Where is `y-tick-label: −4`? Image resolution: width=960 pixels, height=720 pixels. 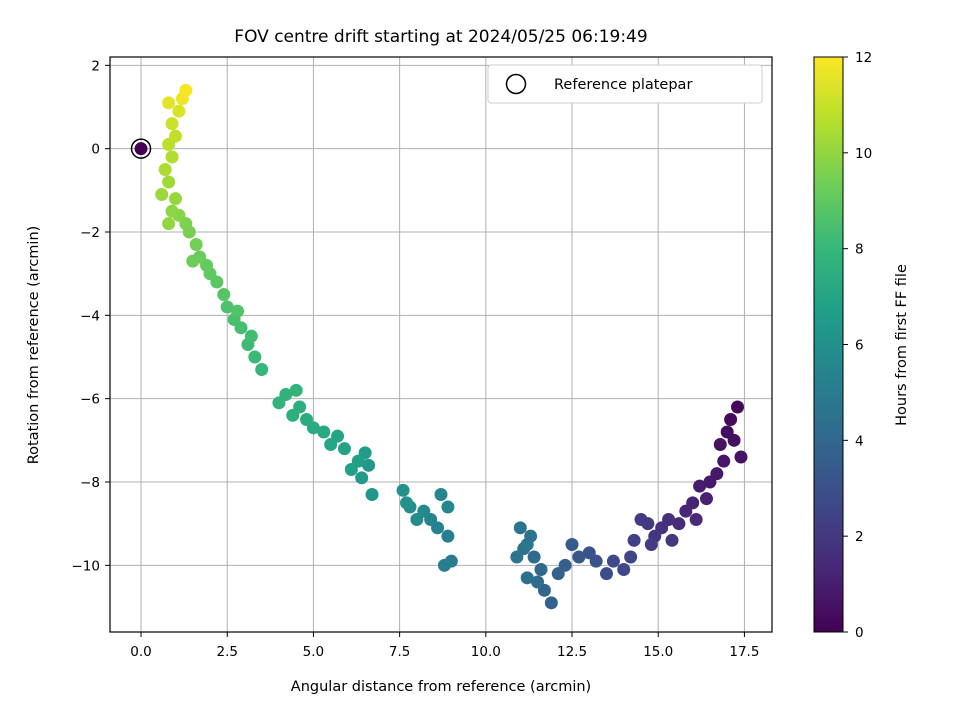 y-tick-label: −4 is located at coordinates (90, 316).